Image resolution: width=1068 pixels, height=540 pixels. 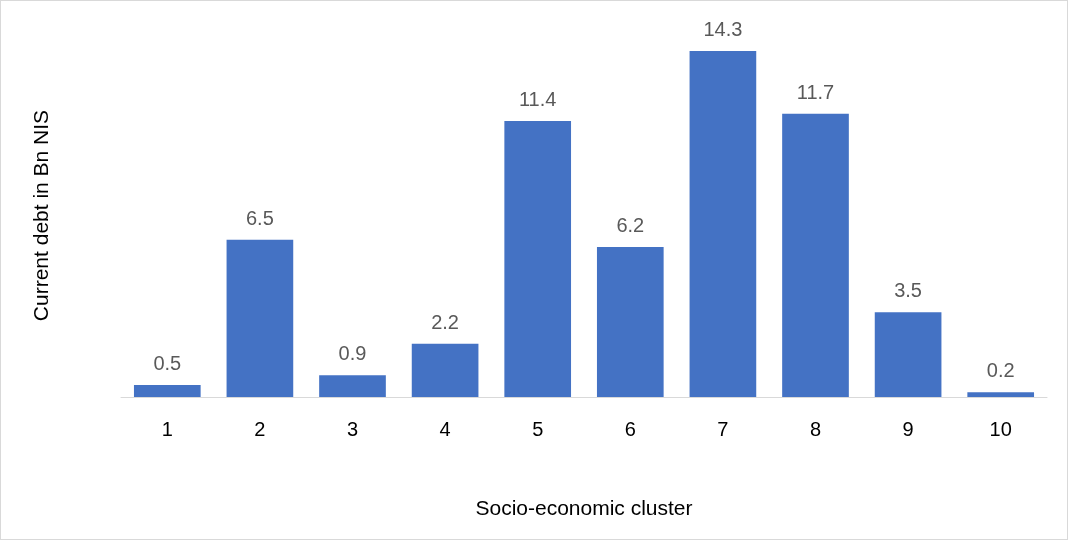 I want to click on x-tick-label: 2, so click(x=260, y=429).